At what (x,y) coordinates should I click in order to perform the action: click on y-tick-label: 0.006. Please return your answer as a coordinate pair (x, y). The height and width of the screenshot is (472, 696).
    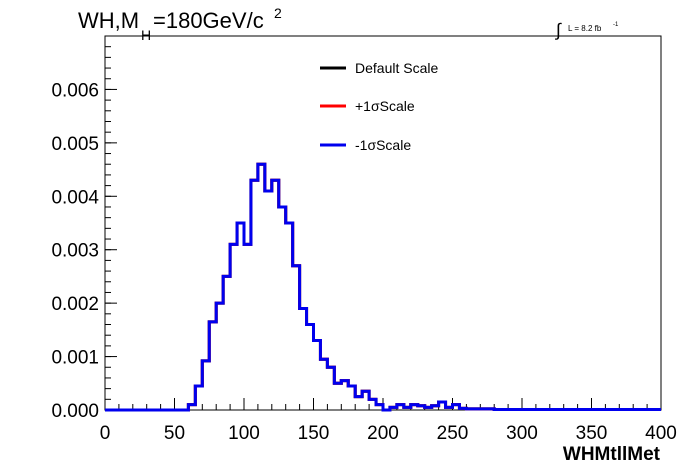
    Looking at the image, I should click on (75, 90).